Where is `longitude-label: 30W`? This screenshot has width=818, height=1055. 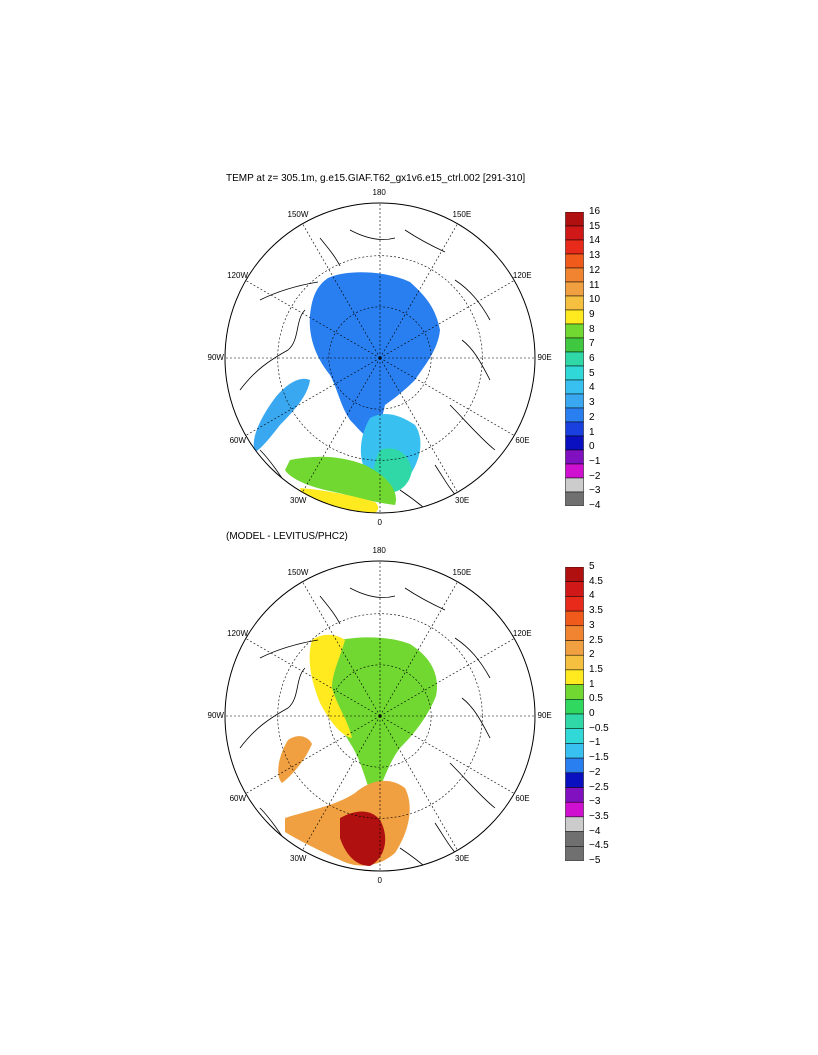
longitude-label: 30W is located at coordinates (298, 500).